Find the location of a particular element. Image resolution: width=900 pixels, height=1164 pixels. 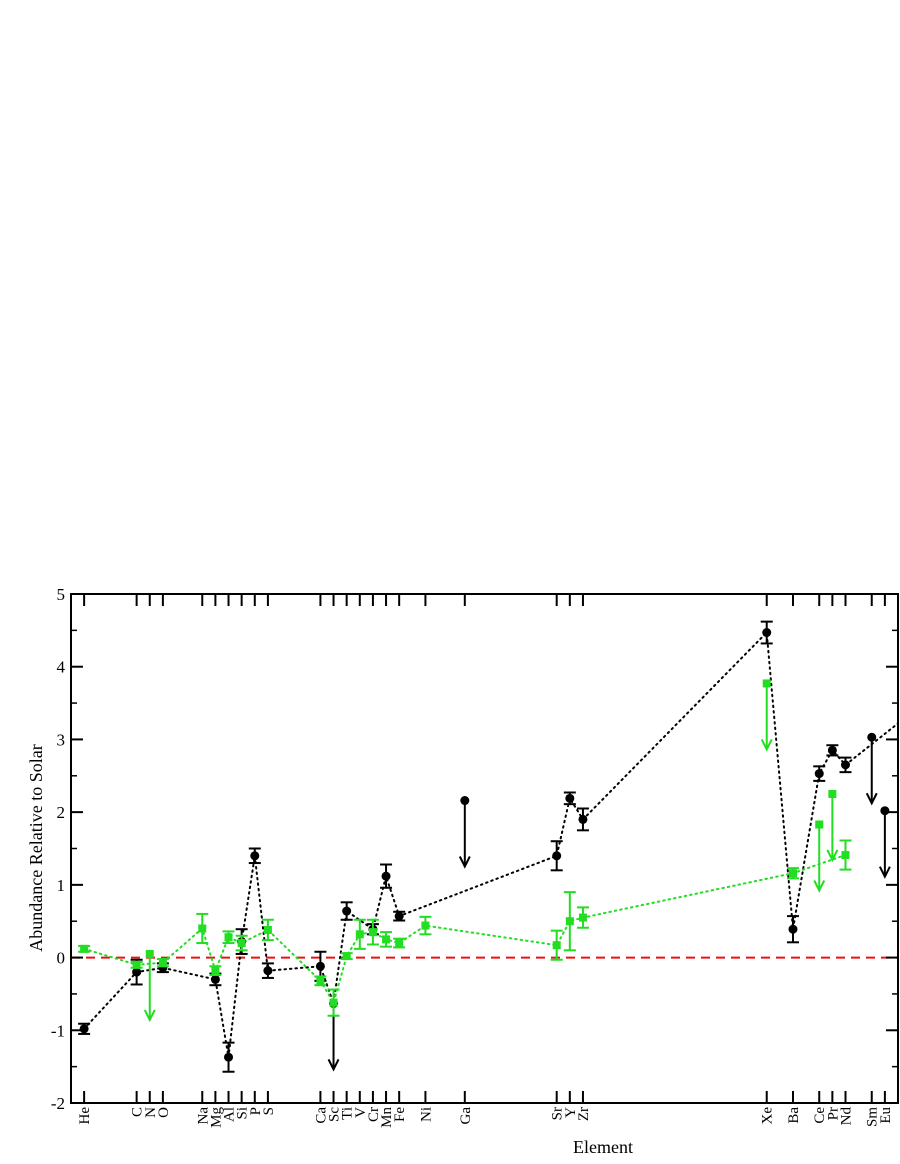

y-tick-label: -2 is located at coordinates (58, 1103).